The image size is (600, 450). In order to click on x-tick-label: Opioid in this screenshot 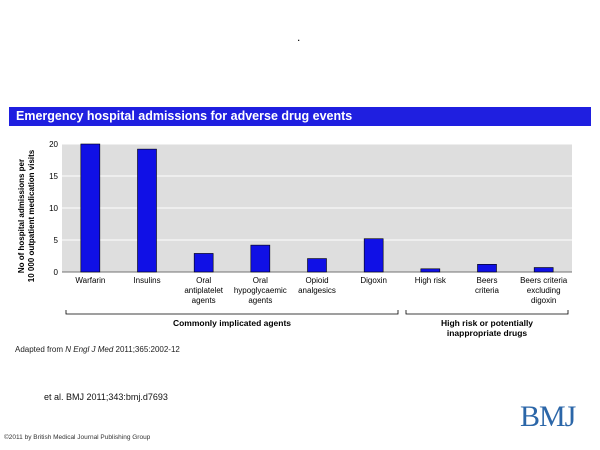, I will do `click(316, 280)`.